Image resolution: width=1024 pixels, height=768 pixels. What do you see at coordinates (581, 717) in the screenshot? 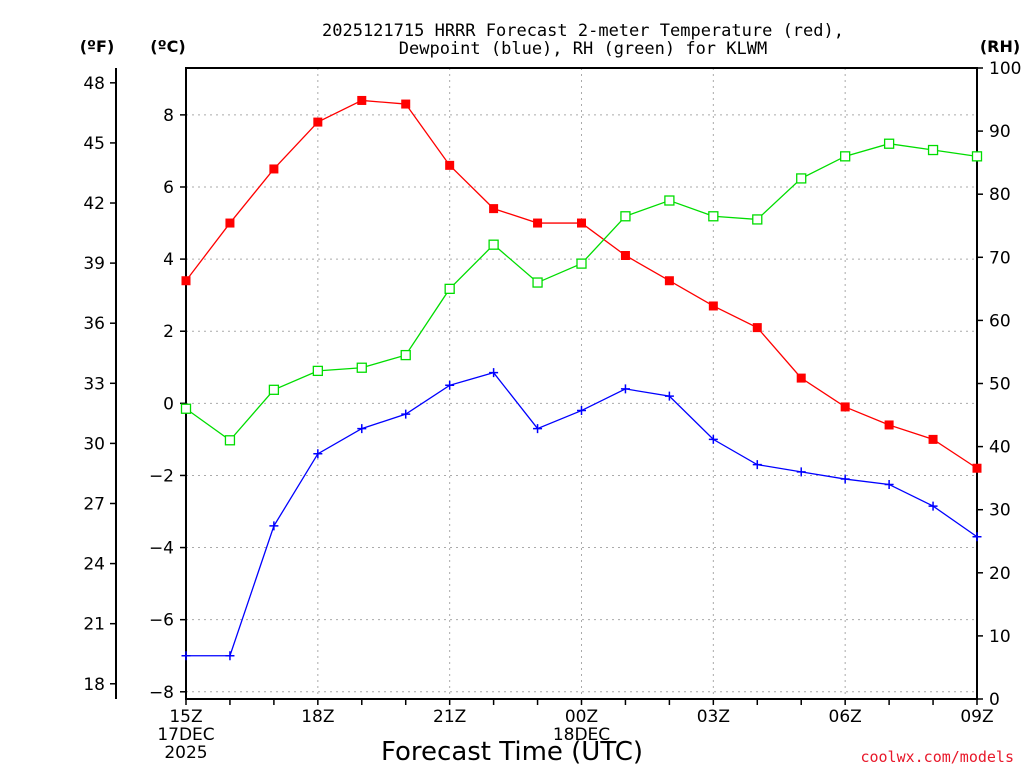
I see `x-tick-label: 00Z` at bounding box center [581, 717].